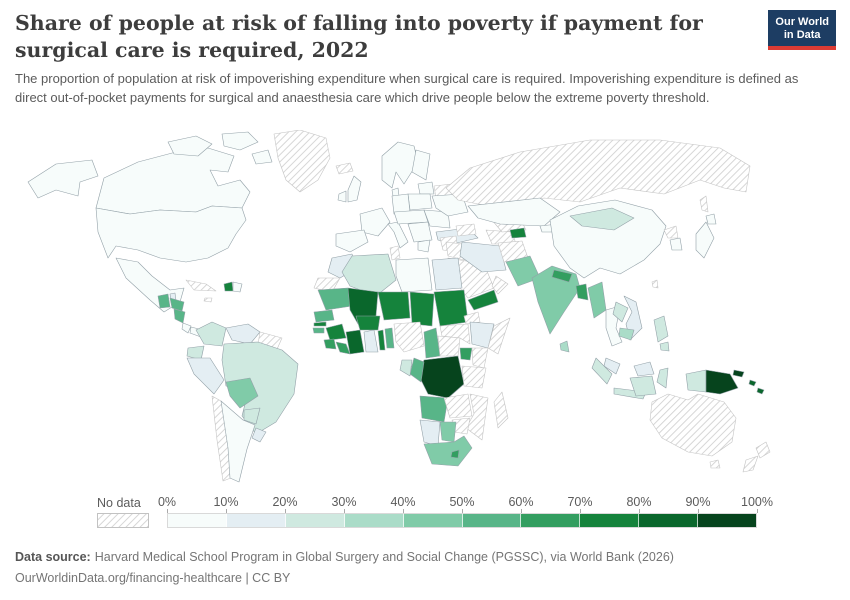 The height and width of the screenshot is (600, 850). What do you see at coordinates (409, 337) in the screenshot?
I see `country-nigeria` at bounding box center [409, 337].